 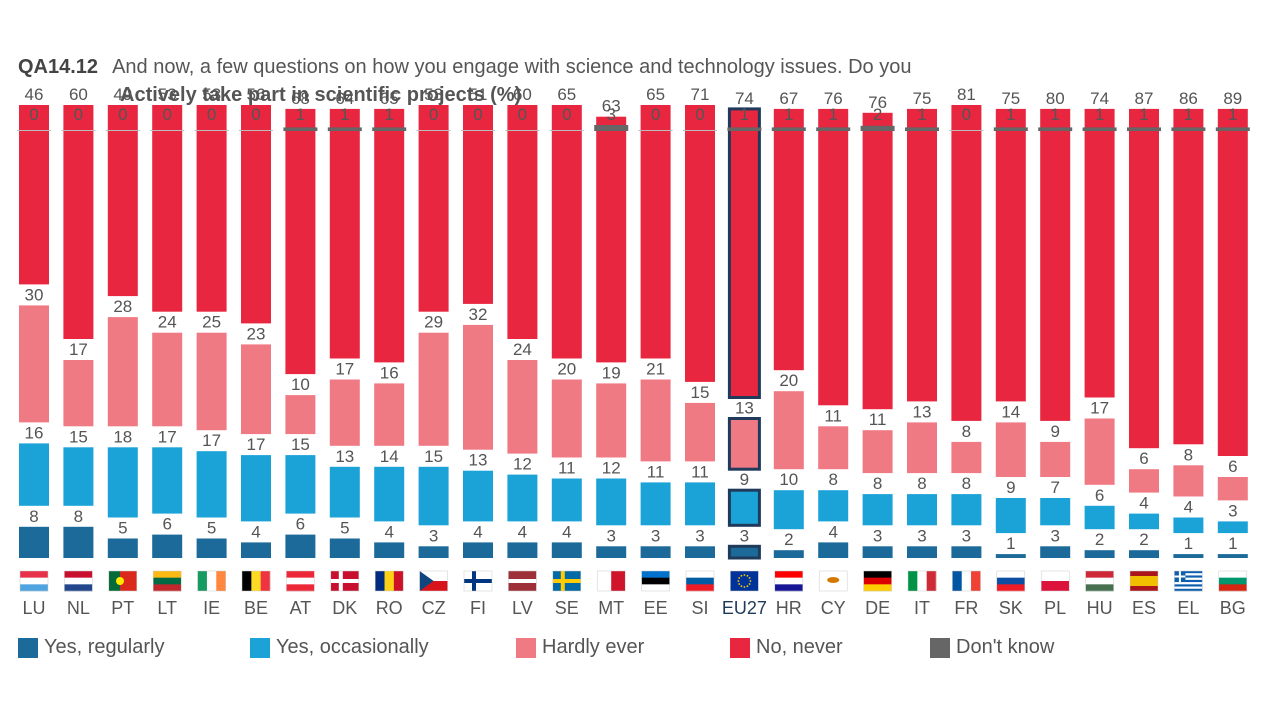 What do you see at coordinates (611, 581) in the screenshot?
I see `flag-mt-icon` at bounding box center [611, 581].